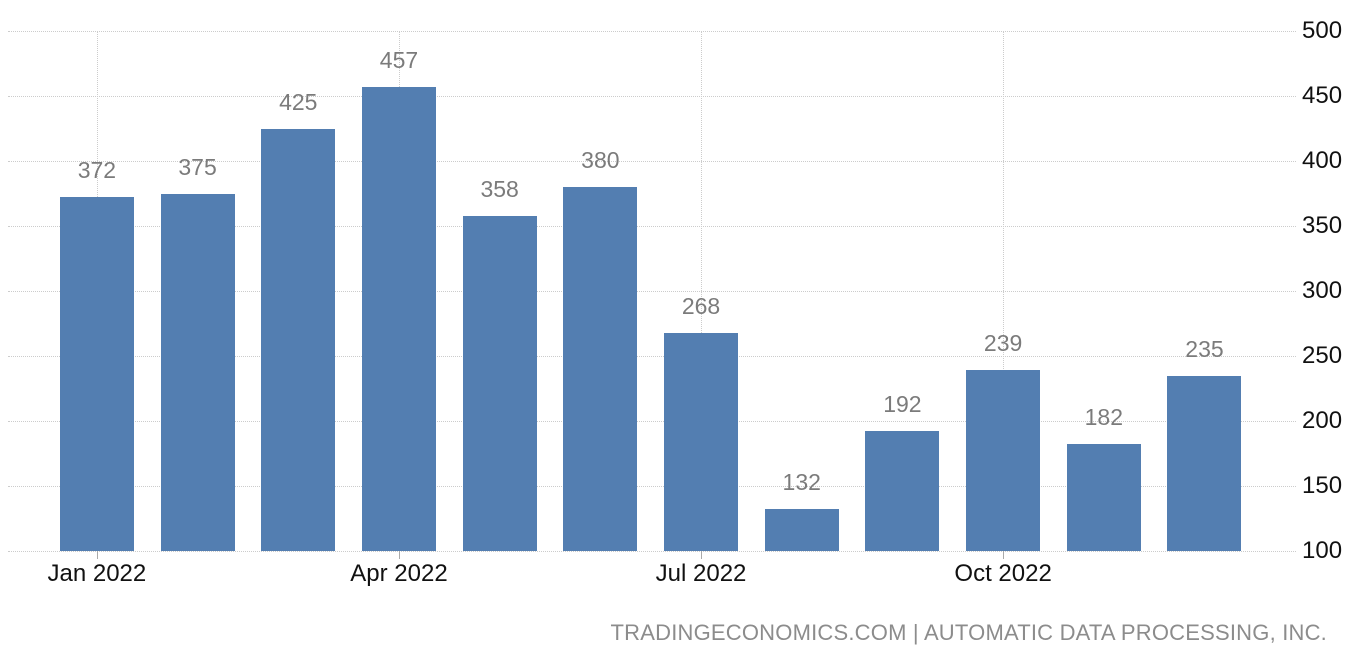 The image size is (1366, 656). I want to click on value-label-oct-2022: 239, so click(1003, 343).